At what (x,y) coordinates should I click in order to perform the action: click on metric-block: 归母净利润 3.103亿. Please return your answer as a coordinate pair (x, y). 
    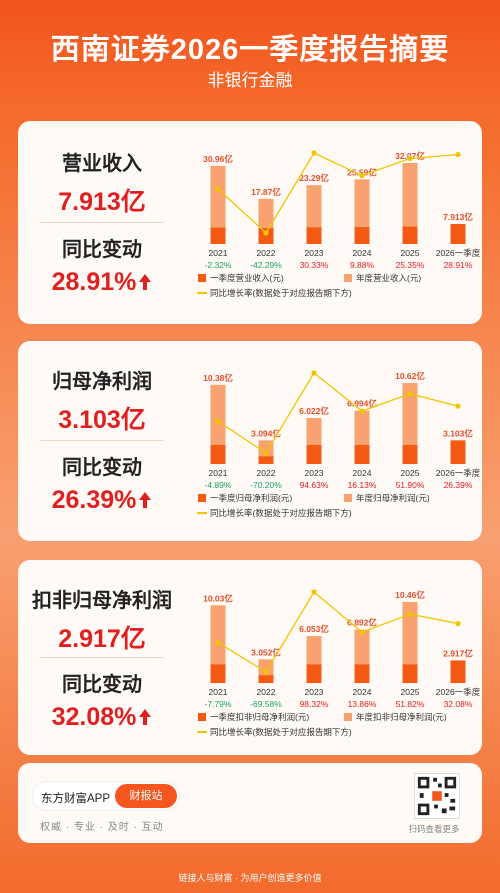
    Looking at the image, I should click on (102, 400).